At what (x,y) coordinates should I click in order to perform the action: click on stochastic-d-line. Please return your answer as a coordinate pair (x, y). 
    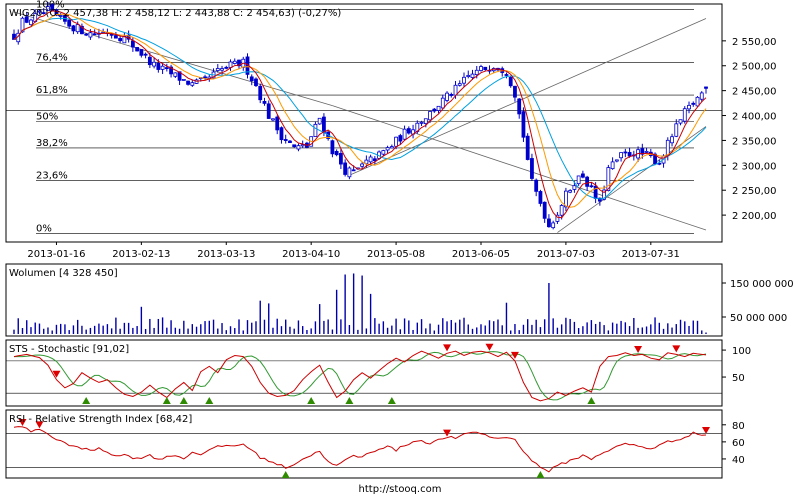
    Looking at the image, I should click on (360, 376).